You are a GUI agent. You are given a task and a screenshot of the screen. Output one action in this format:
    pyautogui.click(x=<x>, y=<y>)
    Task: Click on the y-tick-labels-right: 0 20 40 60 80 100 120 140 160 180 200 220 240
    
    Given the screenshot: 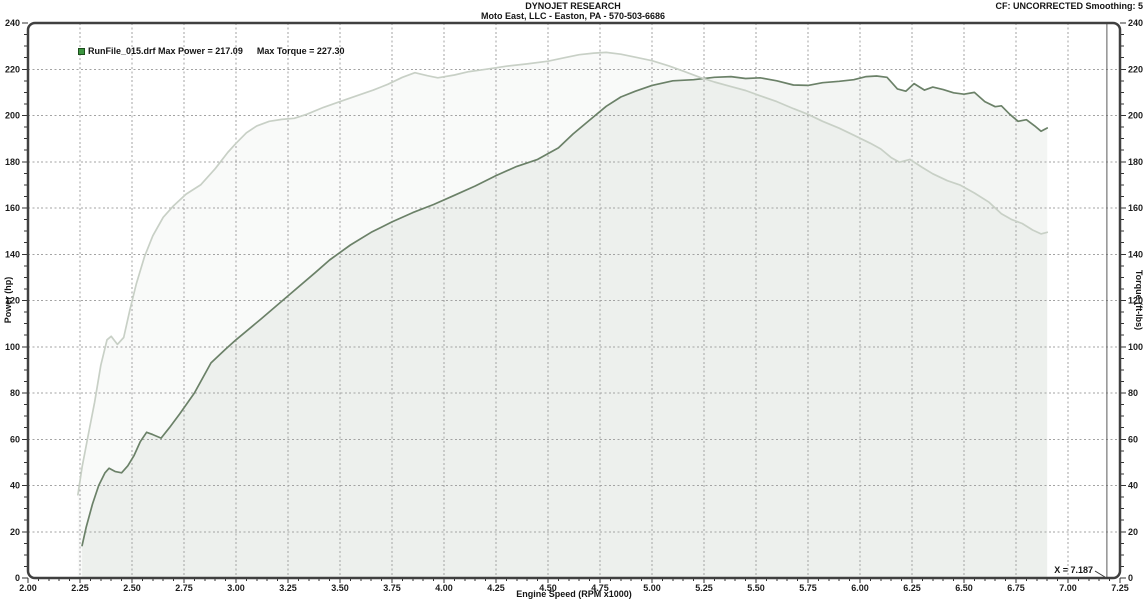 What is the action you would take?
    pyautogui.click(x=1135, y=300)
    